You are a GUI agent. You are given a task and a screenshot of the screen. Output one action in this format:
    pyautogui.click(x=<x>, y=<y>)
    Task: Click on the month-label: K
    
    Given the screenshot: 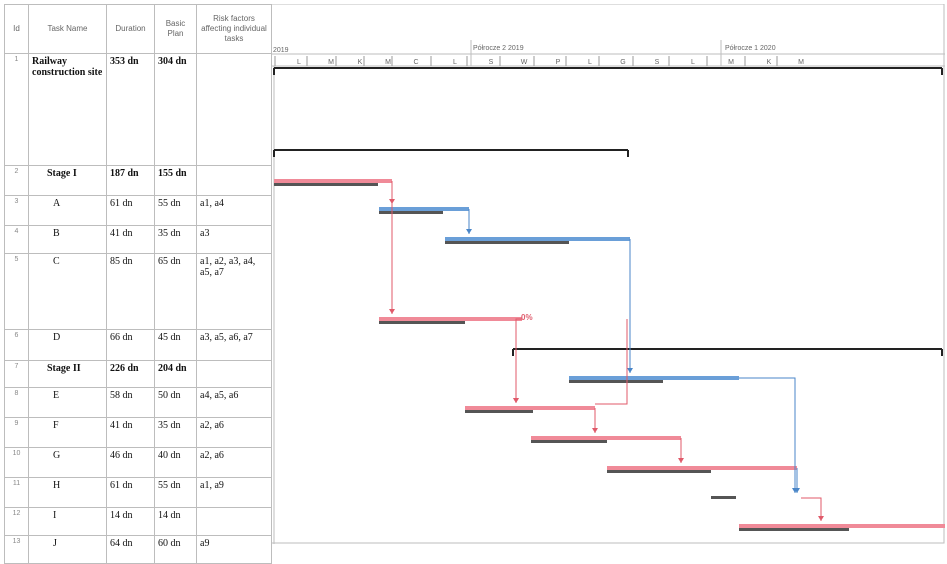 What is the action you would take?
    pyautogui.click(x=360, y=62)
    